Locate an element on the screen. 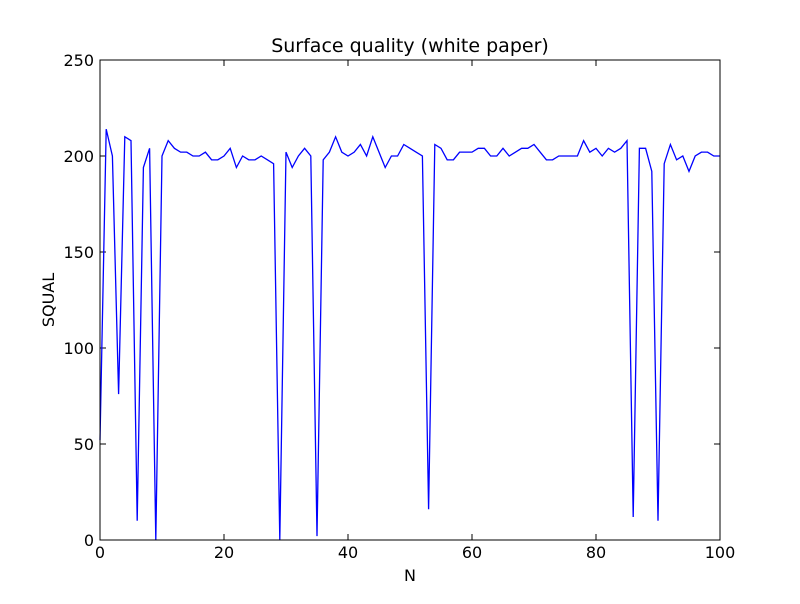 Image resolution: width=800 pixels, height=604 pixels. x-tick-label: 60 is located at coordinates (472, 552).